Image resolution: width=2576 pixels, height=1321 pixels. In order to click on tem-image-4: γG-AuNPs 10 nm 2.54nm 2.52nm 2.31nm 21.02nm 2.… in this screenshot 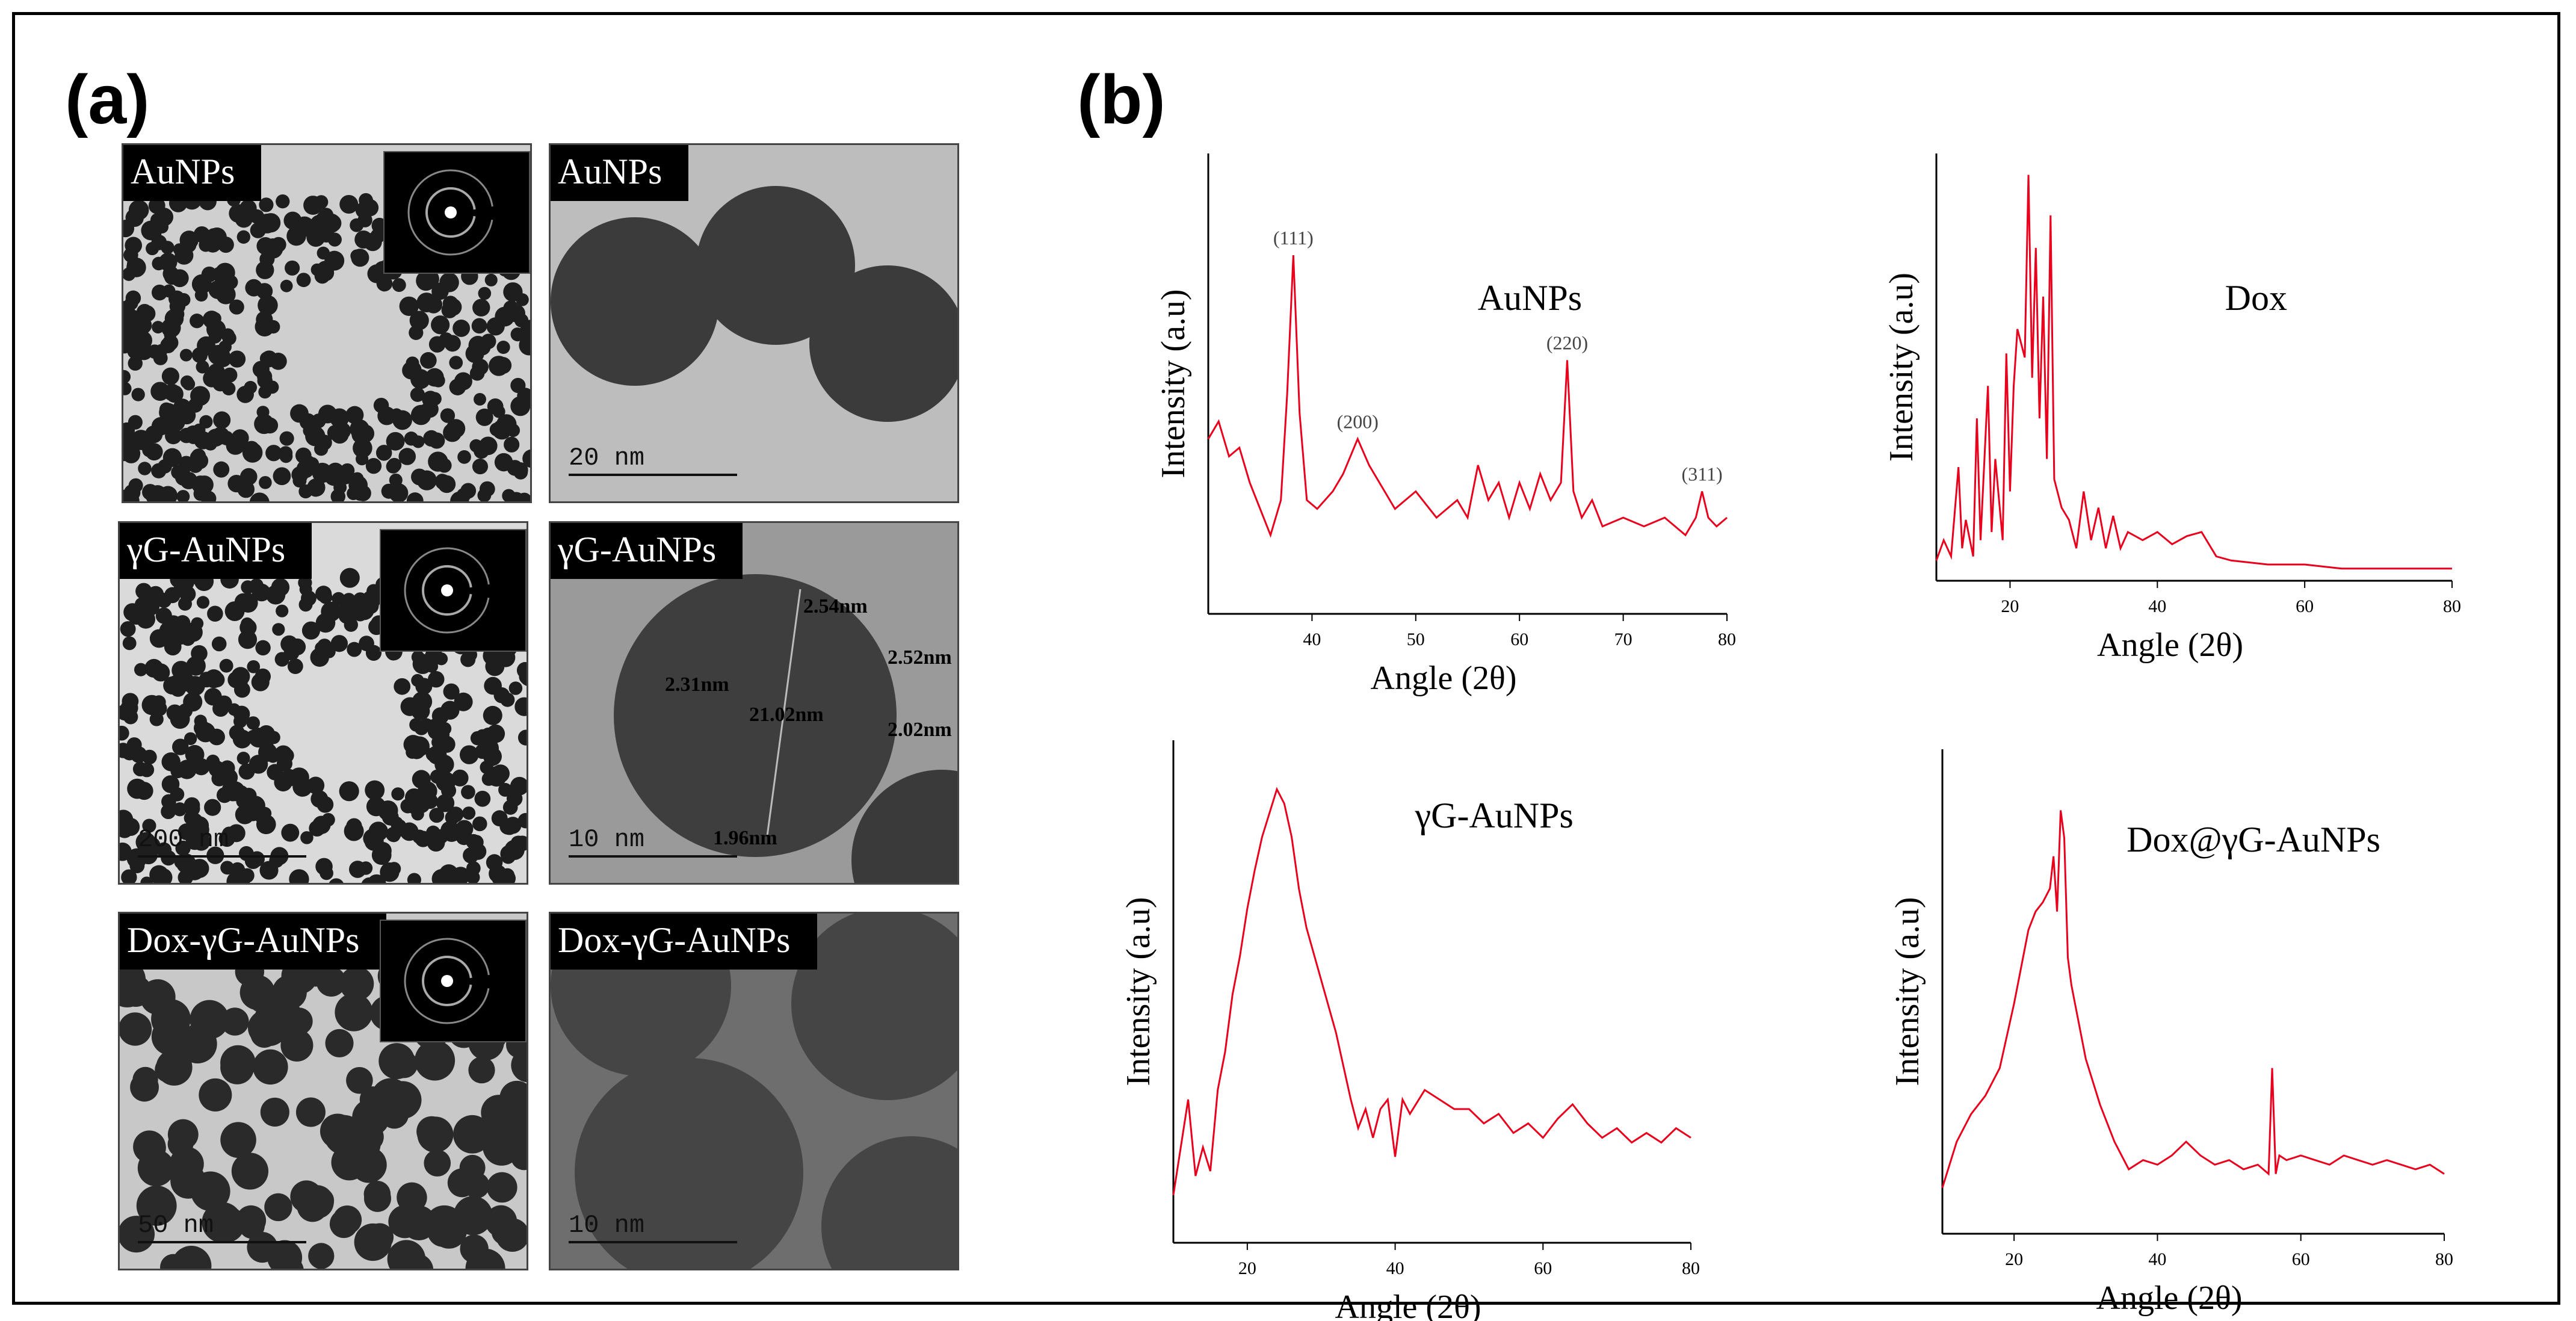, I will do `click(754, 703)`.